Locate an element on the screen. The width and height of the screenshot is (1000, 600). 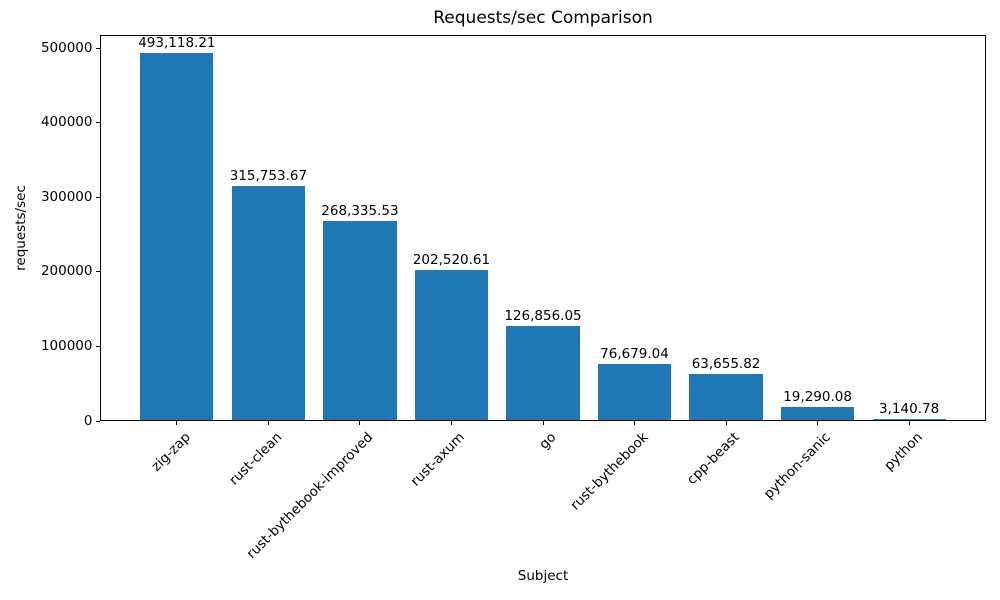
y-tick-label: 0 is located at coordinates (88, 420).